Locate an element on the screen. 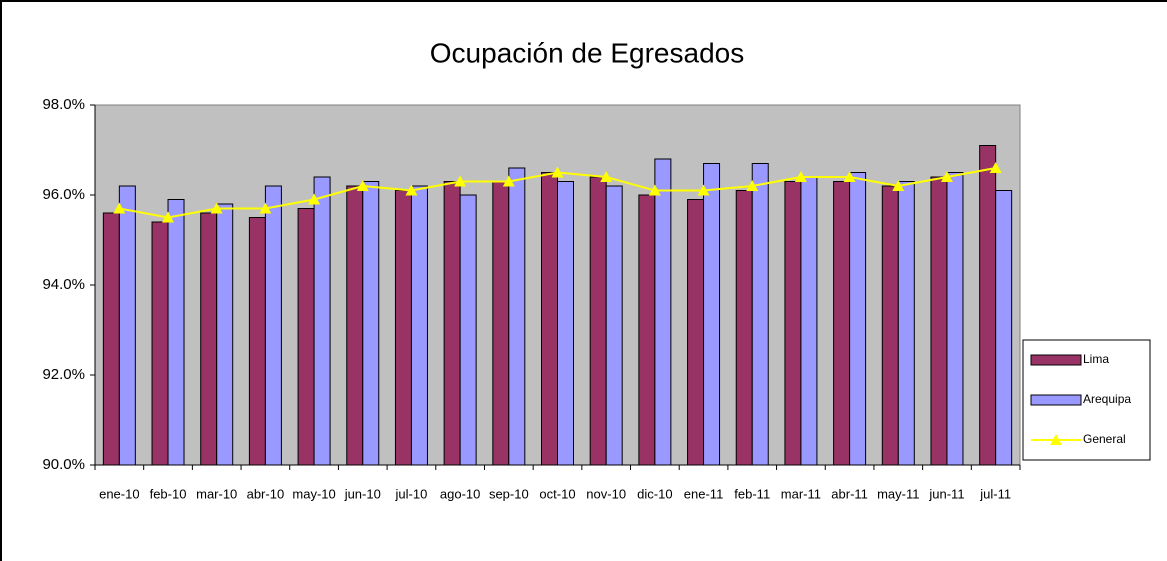  x-tick-label: dic-10 is located at coordinates (654, 493).